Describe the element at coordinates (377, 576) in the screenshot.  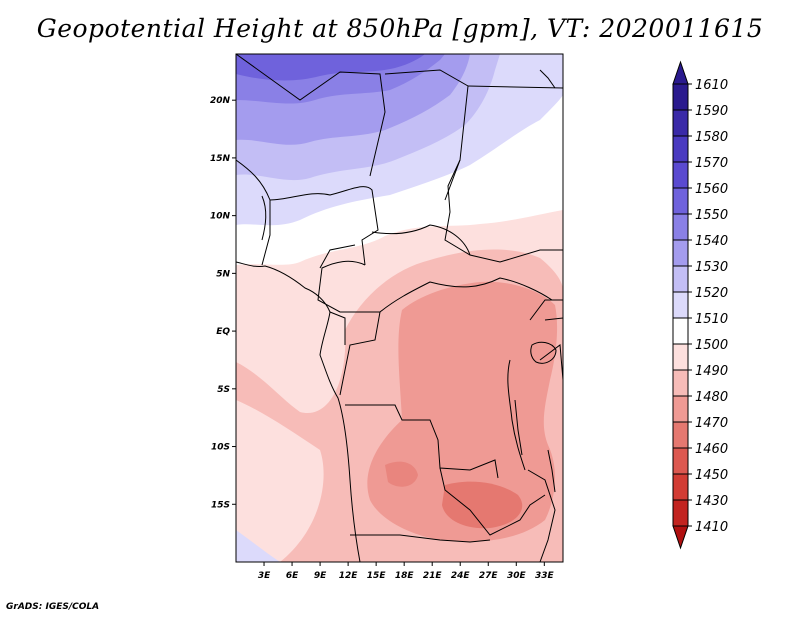
I see `lon-tick-label: 15E` at that location.